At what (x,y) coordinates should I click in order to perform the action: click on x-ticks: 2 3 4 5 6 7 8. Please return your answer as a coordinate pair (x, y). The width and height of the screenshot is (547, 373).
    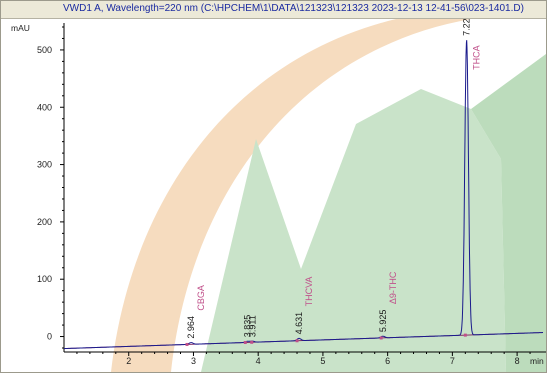
    Looking at the image, I should click on (303, 359).